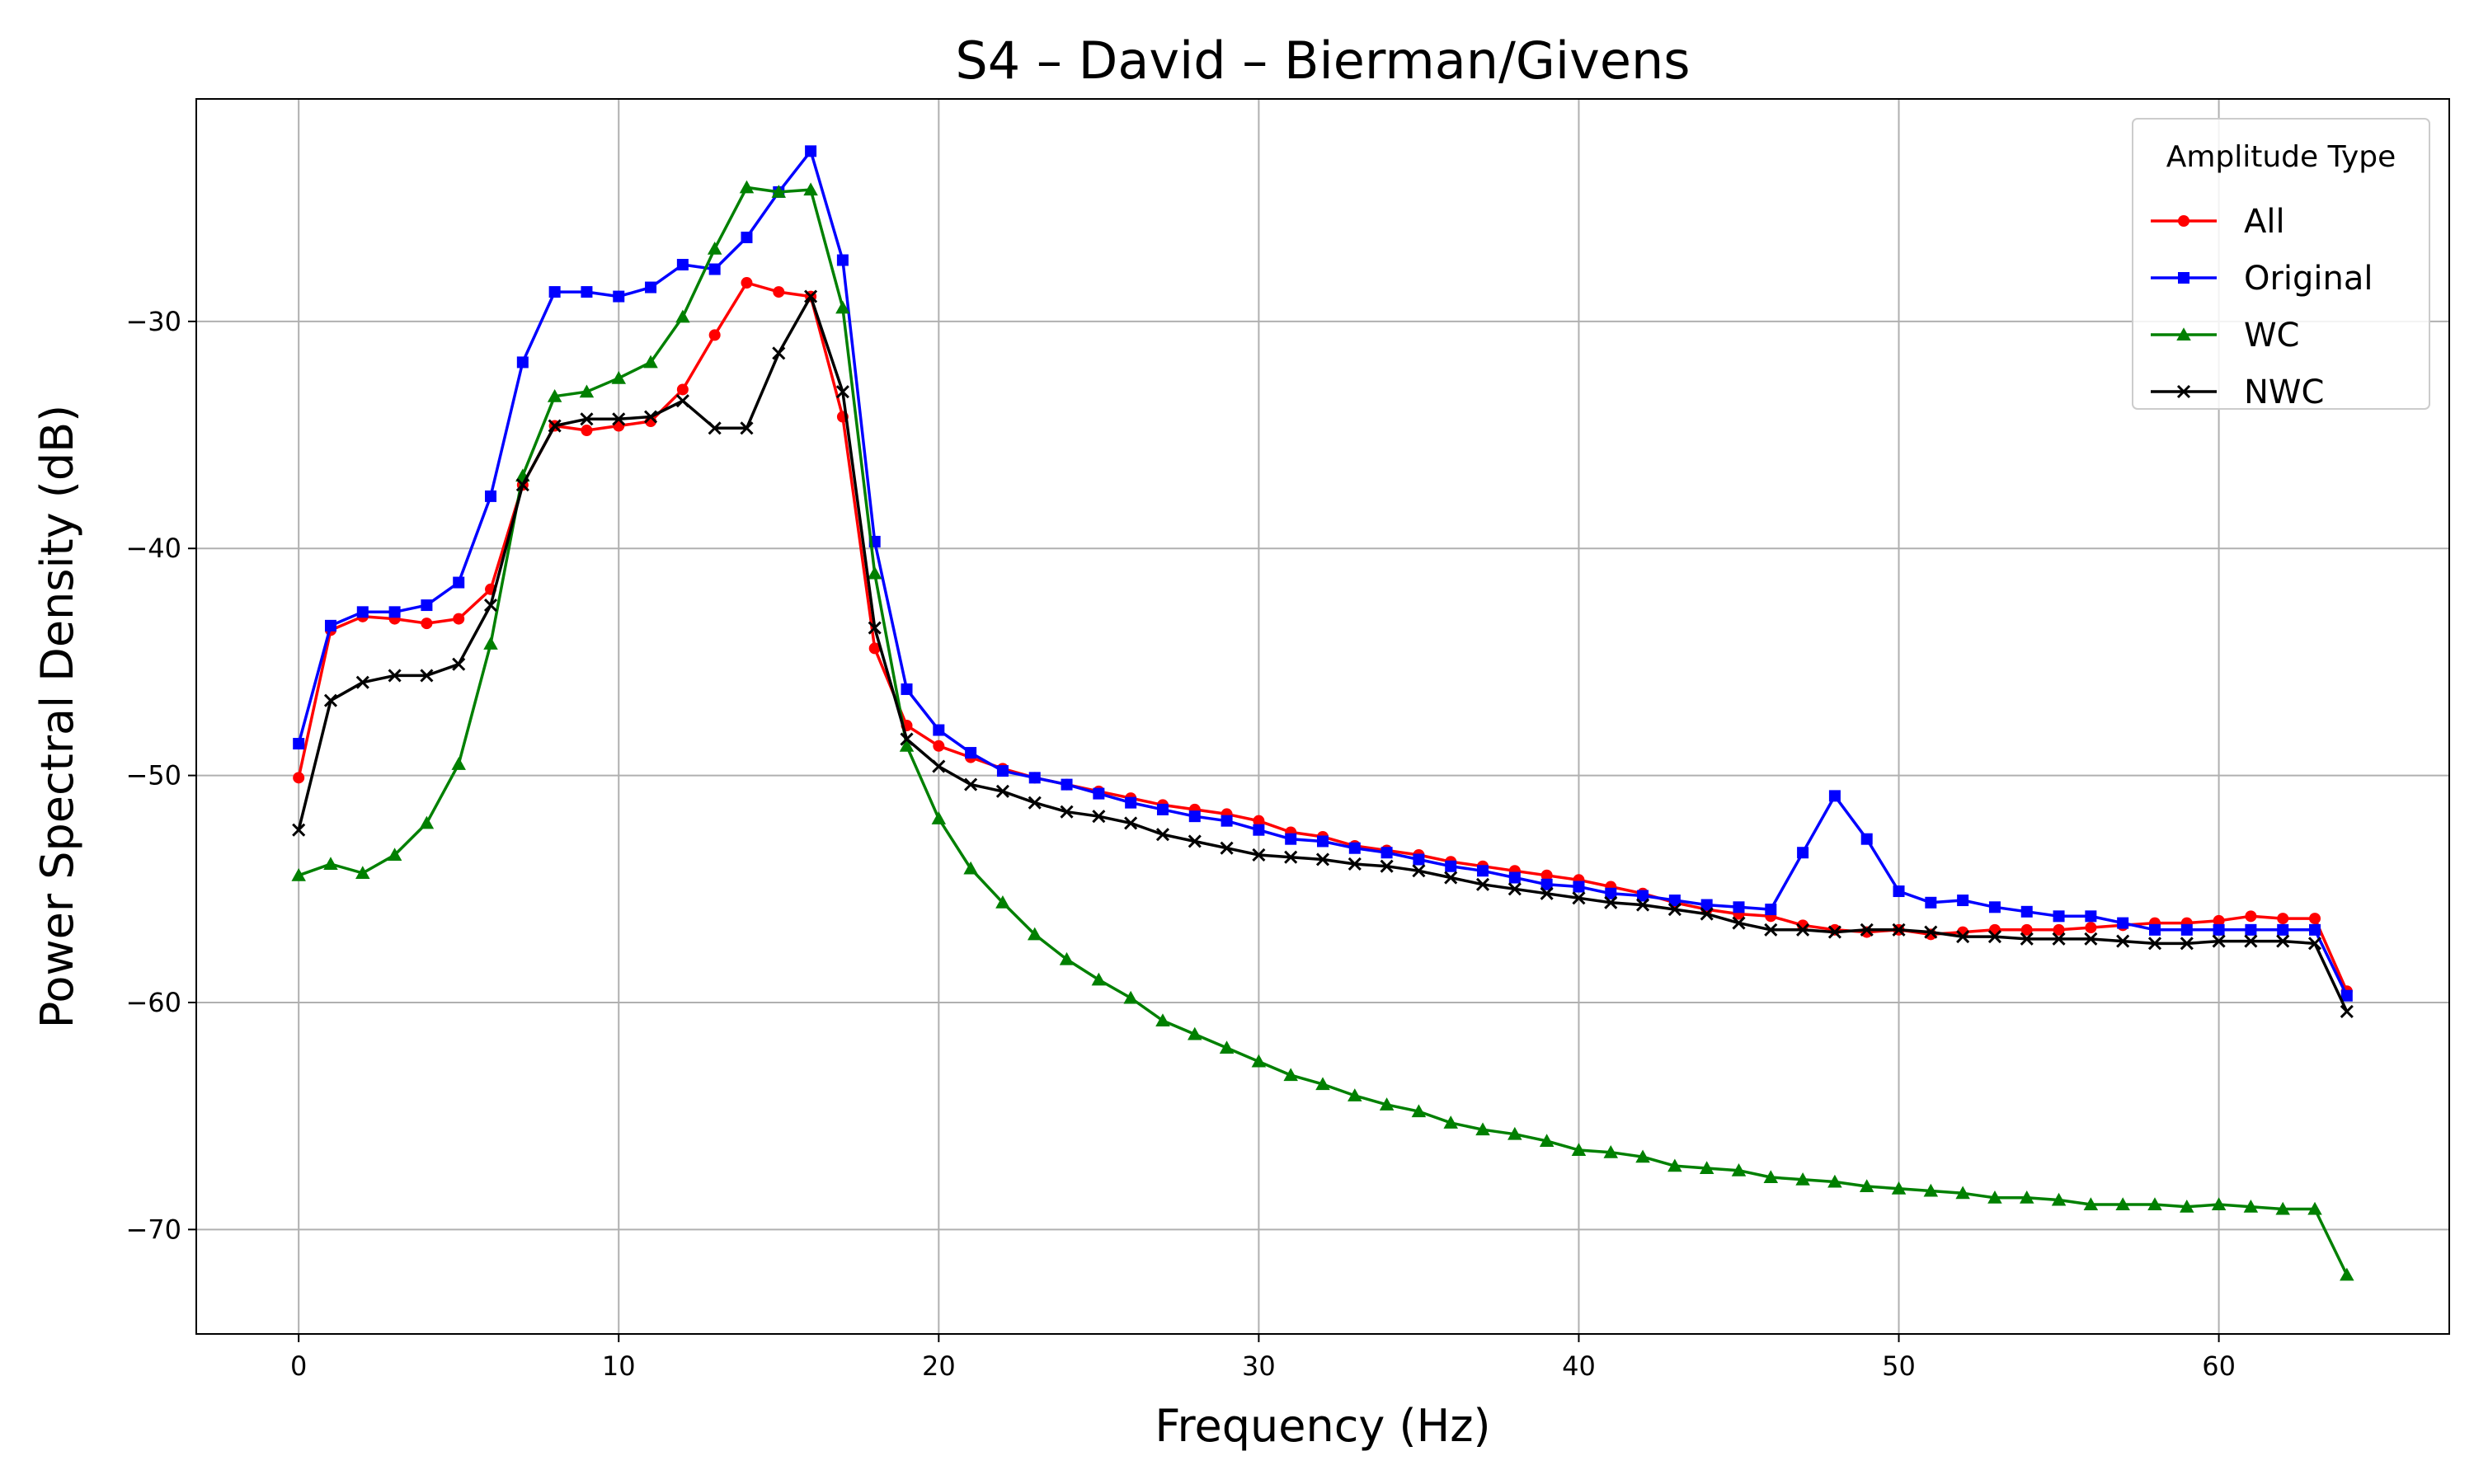 The image size is (2474, 1484). Describe the element at coordinates (1259, 1366) in the screenshot. I see `x-tick-label: 30` at that location.